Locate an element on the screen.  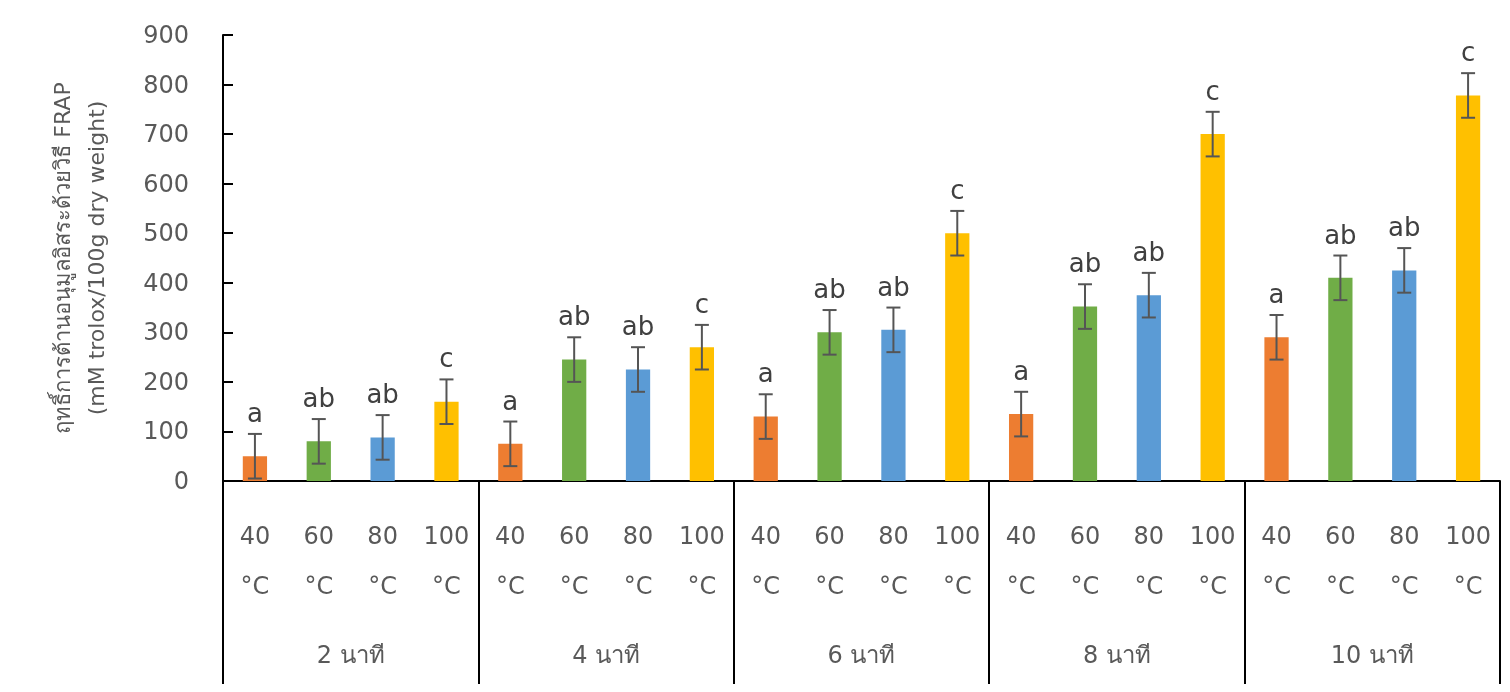
y-tick-label: 900 is located at coordinates (166, 35).